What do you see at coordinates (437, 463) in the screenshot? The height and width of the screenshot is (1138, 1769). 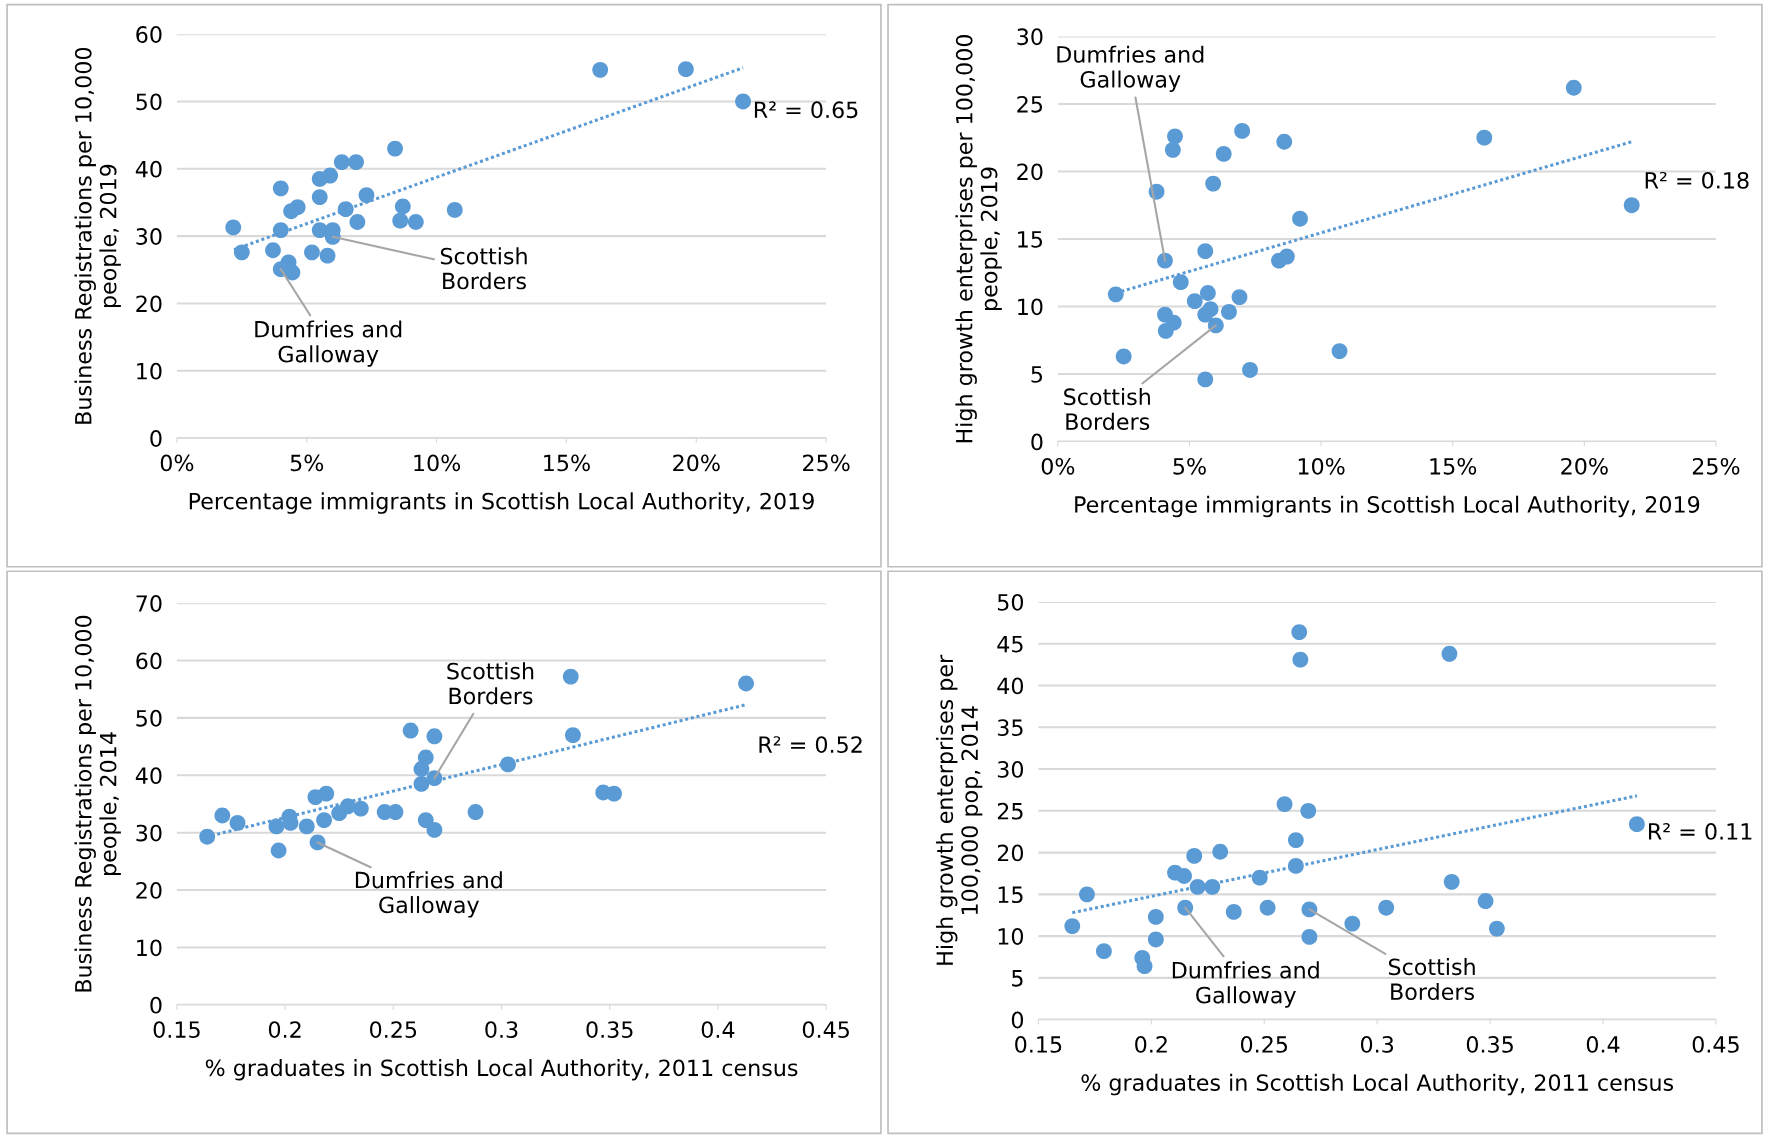 I see `x-tick-label: 10%` at bounding box center [437, 463].